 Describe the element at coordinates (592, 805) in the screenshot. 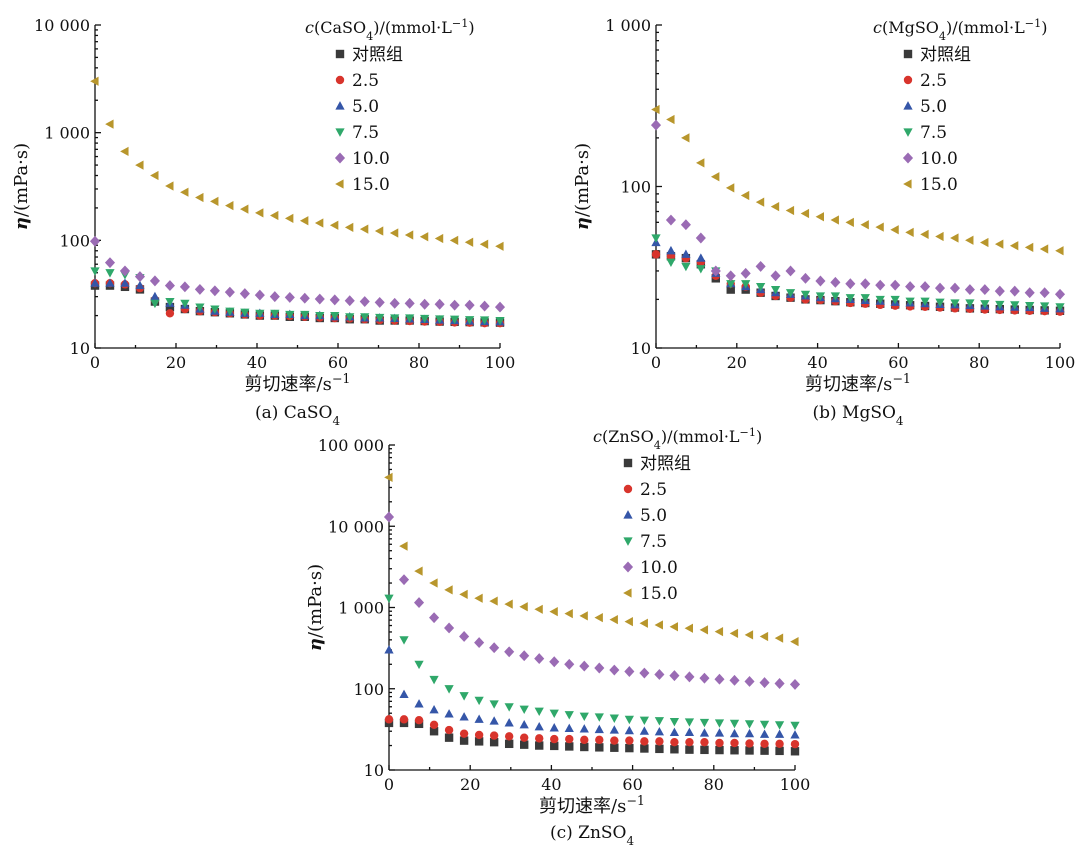

I see `x-axis-label: 剪切速率/s−1` at that location.